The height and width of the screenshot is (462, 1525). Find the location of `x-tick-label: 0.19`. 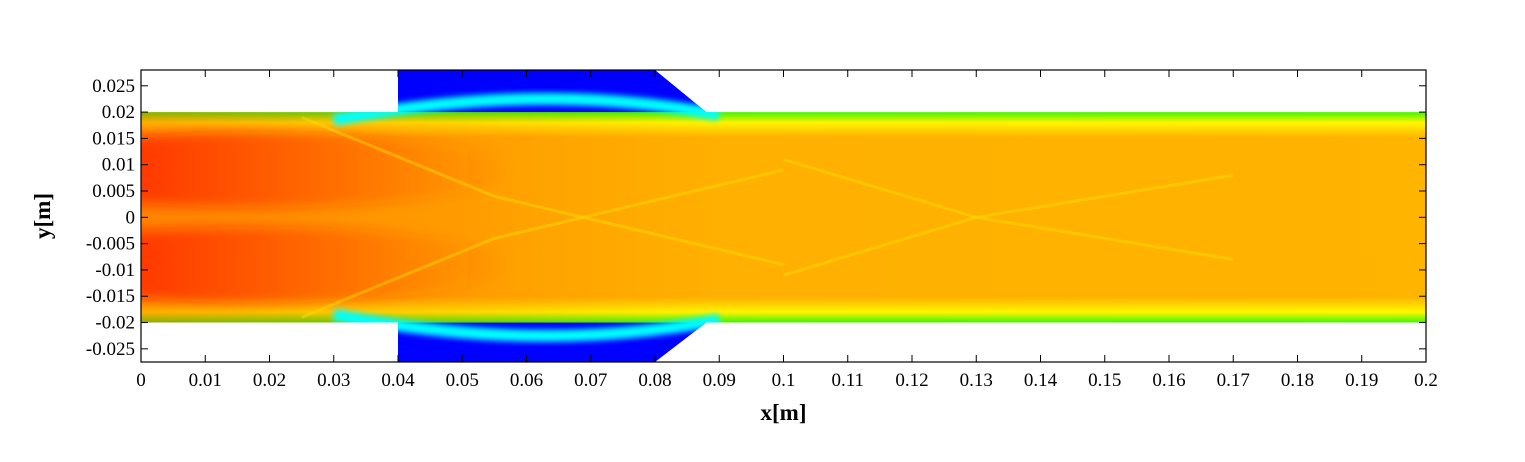

x-tick-label: 0.19 is located at coordinates (1361, 380).